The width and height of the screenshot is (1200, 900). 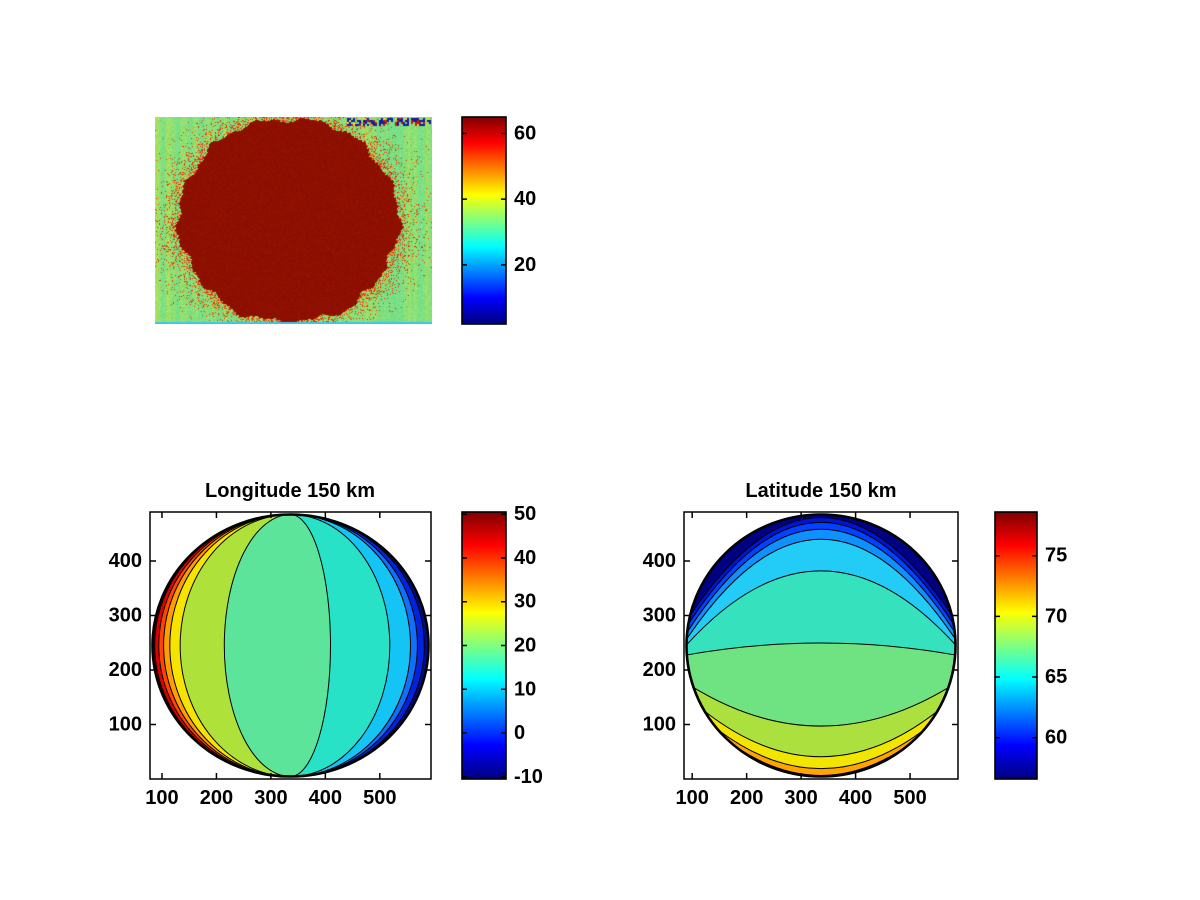 What do you see at coordinates (519, 733) in the screenshot?
I see `colorbar-tick-label: 0` at bounding box center [519, 733].